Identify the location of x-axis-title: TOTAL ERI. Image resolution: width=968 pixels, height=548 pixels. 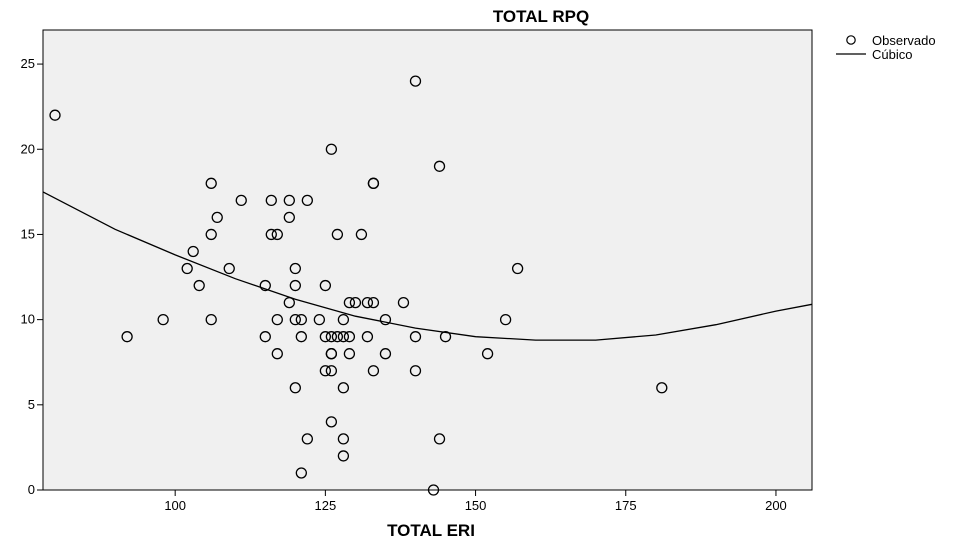
(431, 530).